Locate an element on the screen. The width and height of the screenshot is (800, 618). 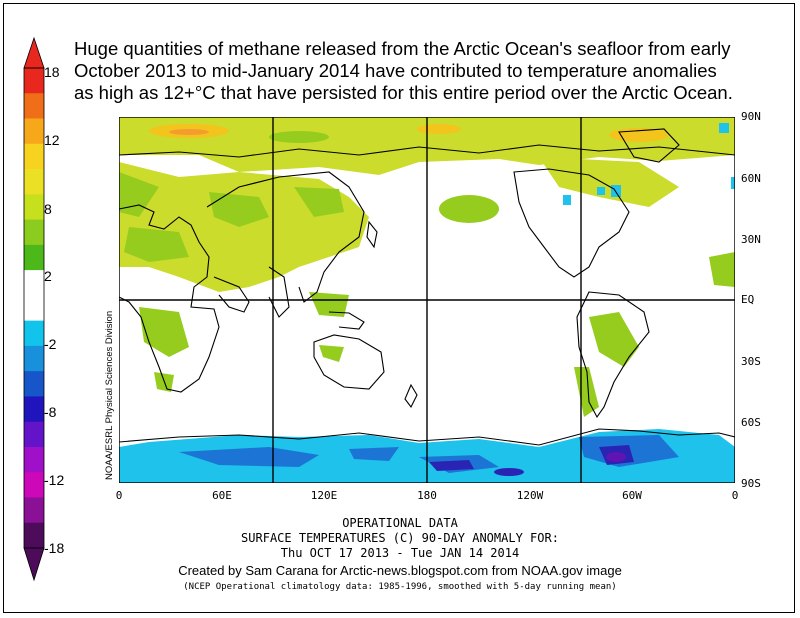
lat-label-eq: EQ is located at coordinates (748, 299).